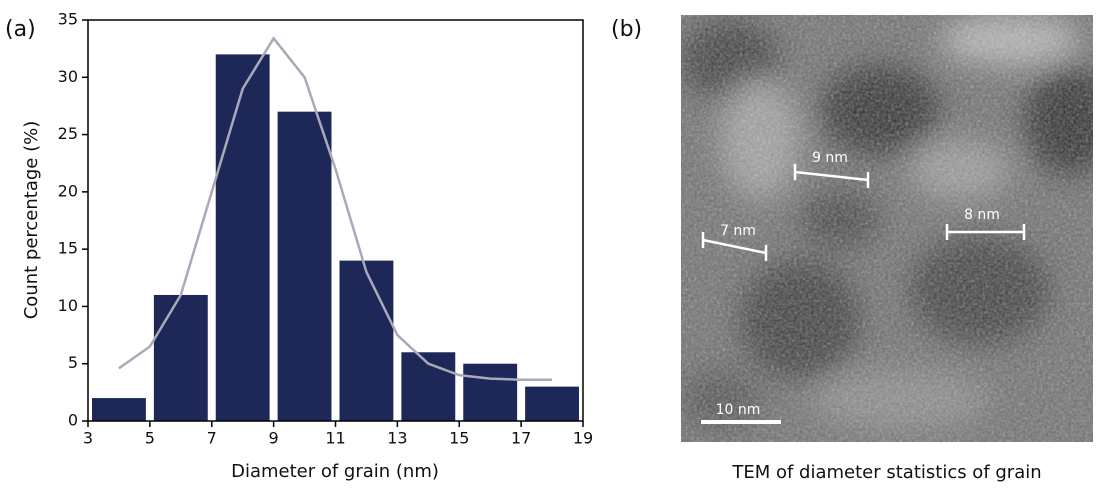  Describe the element at coordinates (886, 472) in the screenshot. I see `image-caption: TEM of diameter statistics of grain` at that location.